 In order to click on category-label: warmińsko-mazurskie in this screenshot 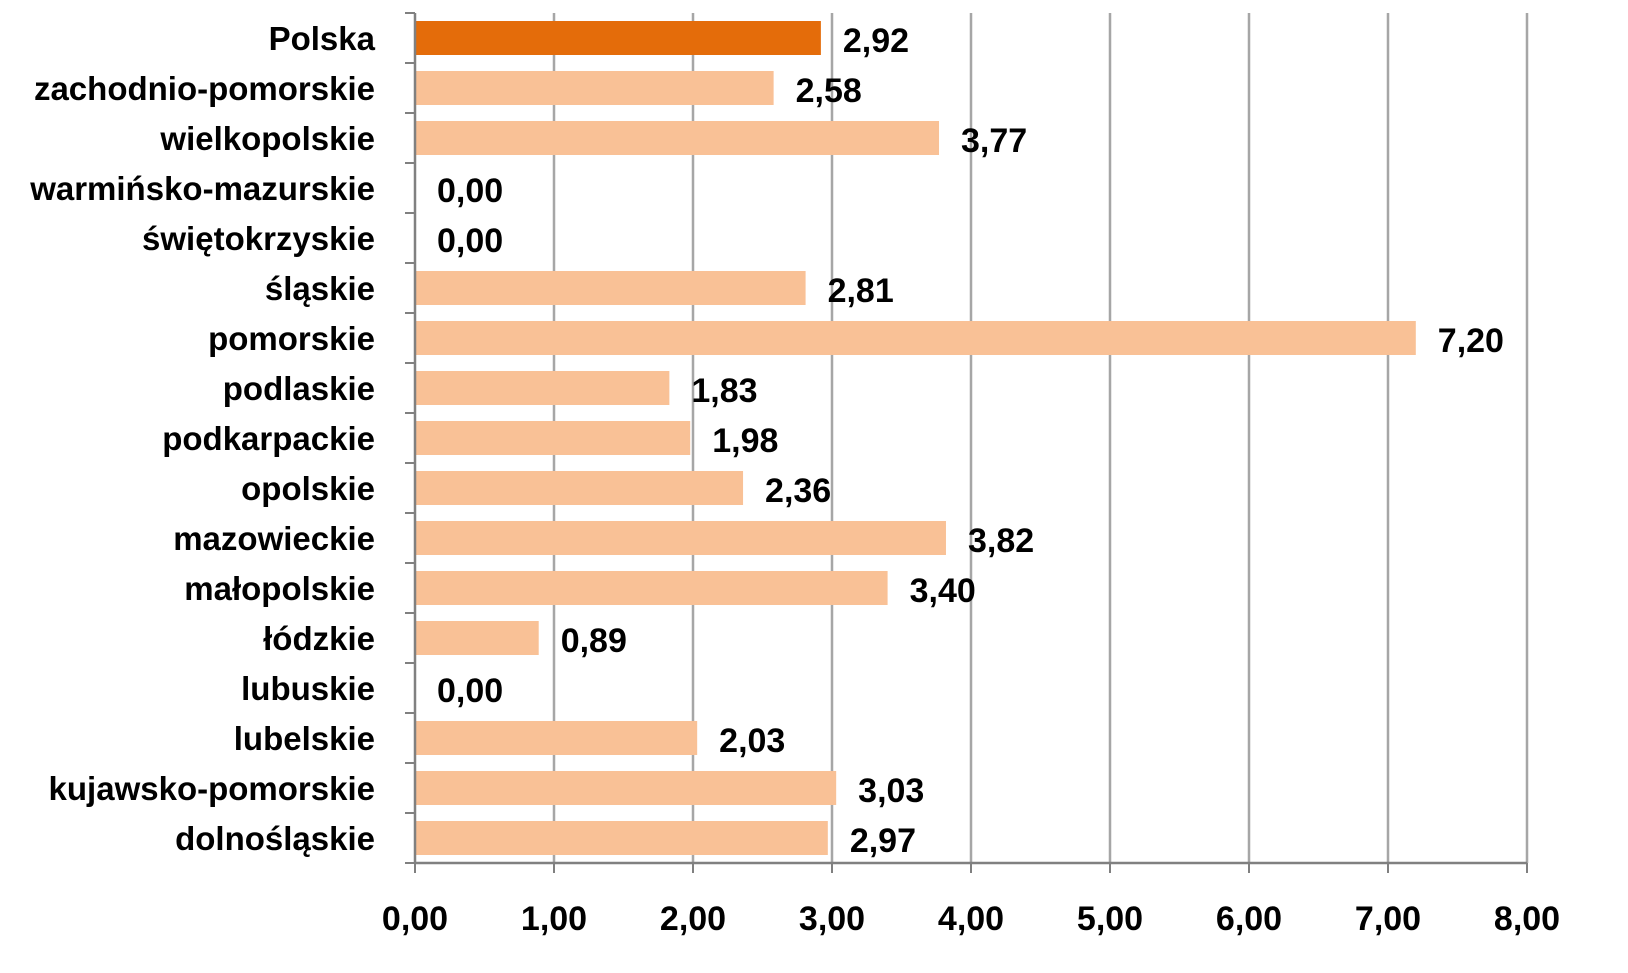, I will do `click(202, 188)`.